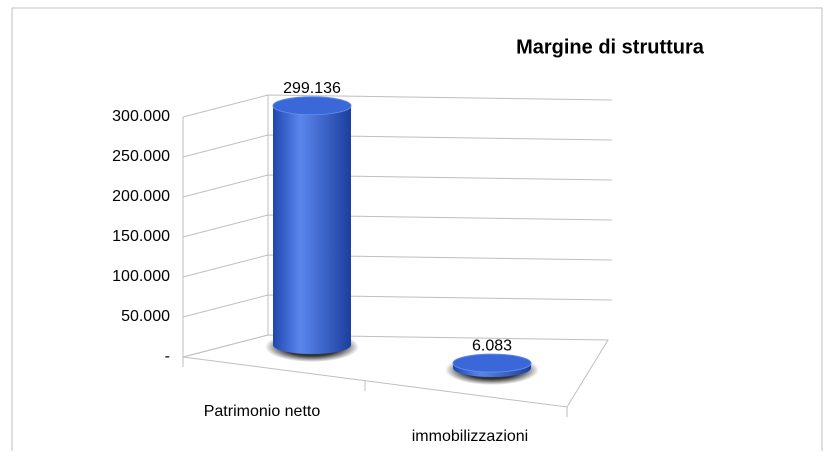  I want to click on y-tick-label: -, so click(167, 356).